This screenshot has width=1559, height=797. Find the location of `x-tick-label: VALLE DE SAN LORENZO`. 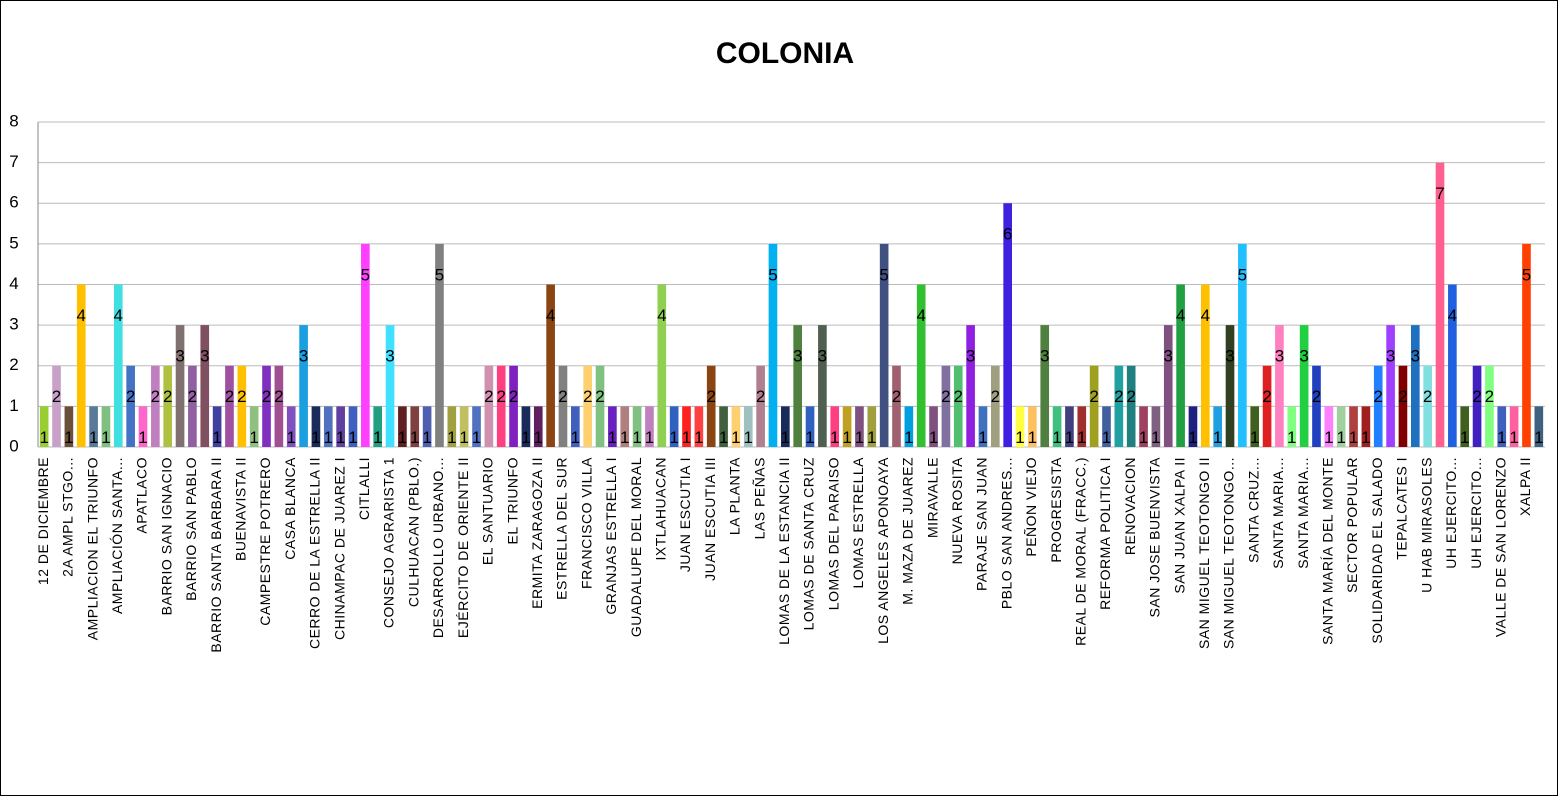

x-tick-label: VALLE DE SAN LORENZO is located at coordinates (1500, 547).